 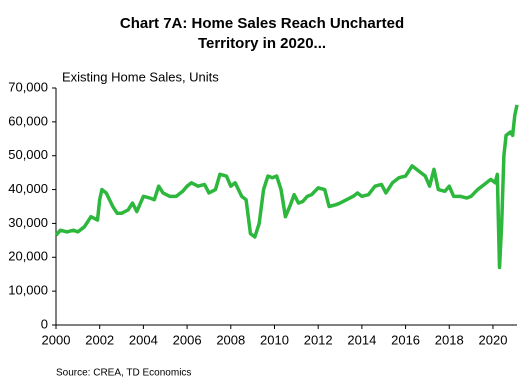 What do you see at coordinates (28, 290) in the screenshot?
I see `y-tick-label: 10,000` at bounding box center [28, 290].